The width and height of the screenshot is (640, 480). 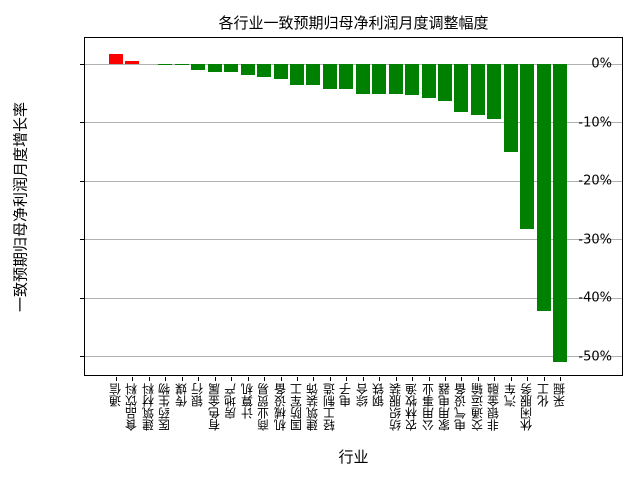 I want to click on x-tick-label: 国防军工, so click(x=296, y=407).